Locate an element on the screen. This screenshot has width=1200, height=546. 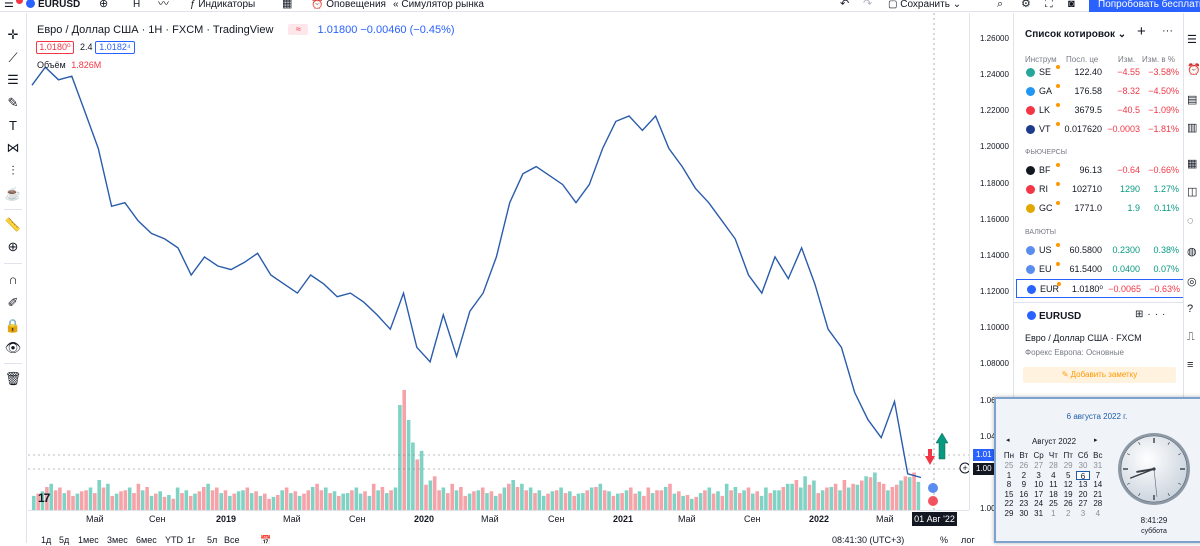
buy-price-button: 1.0182⁴ is located at coordinates (115, 47).